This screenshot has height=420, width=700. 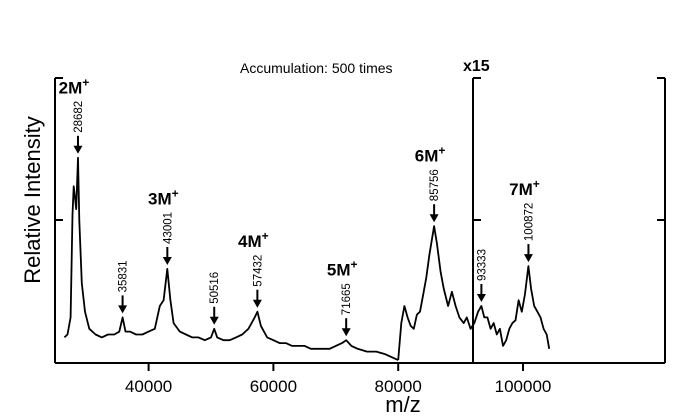 What do you see at coordinates (253, 240) in the screenshot?
I see `peak-ion-label-4M: 4M+` at bounding box center [253, 240].